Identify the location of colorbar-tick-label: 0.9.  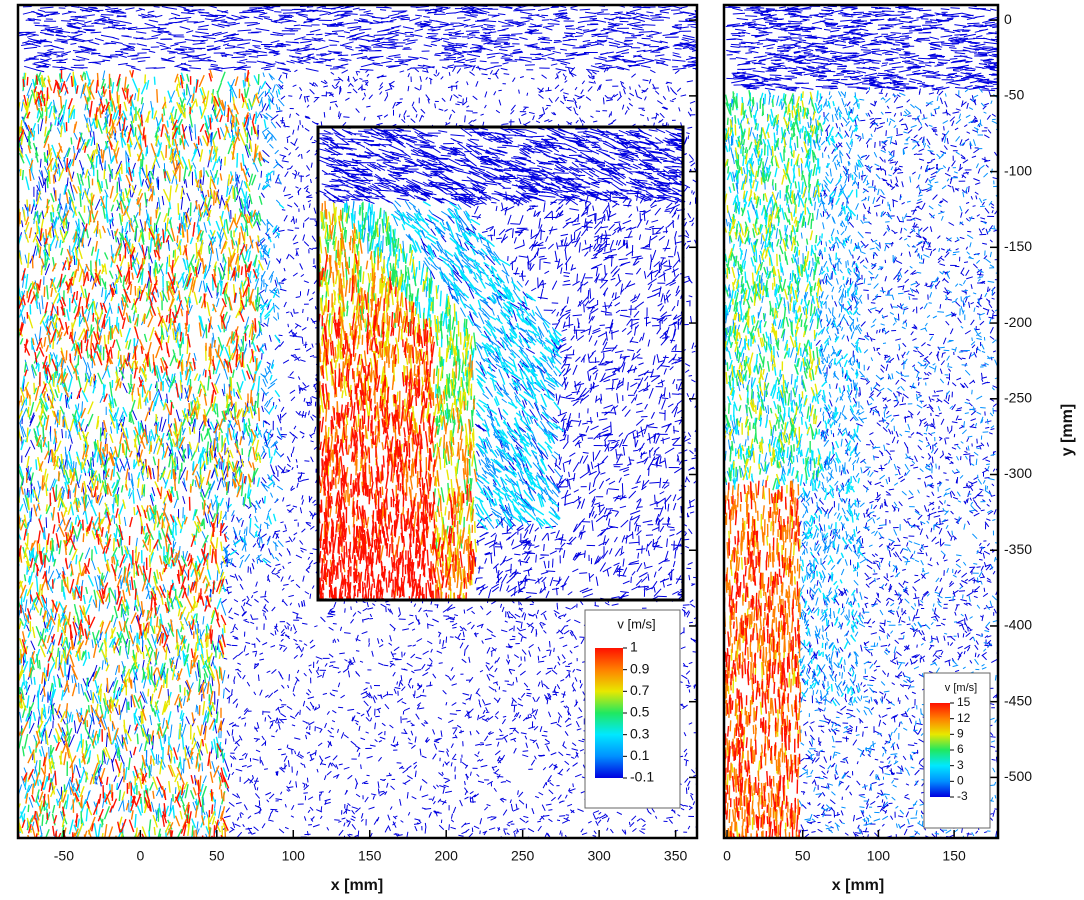
(640, 668).